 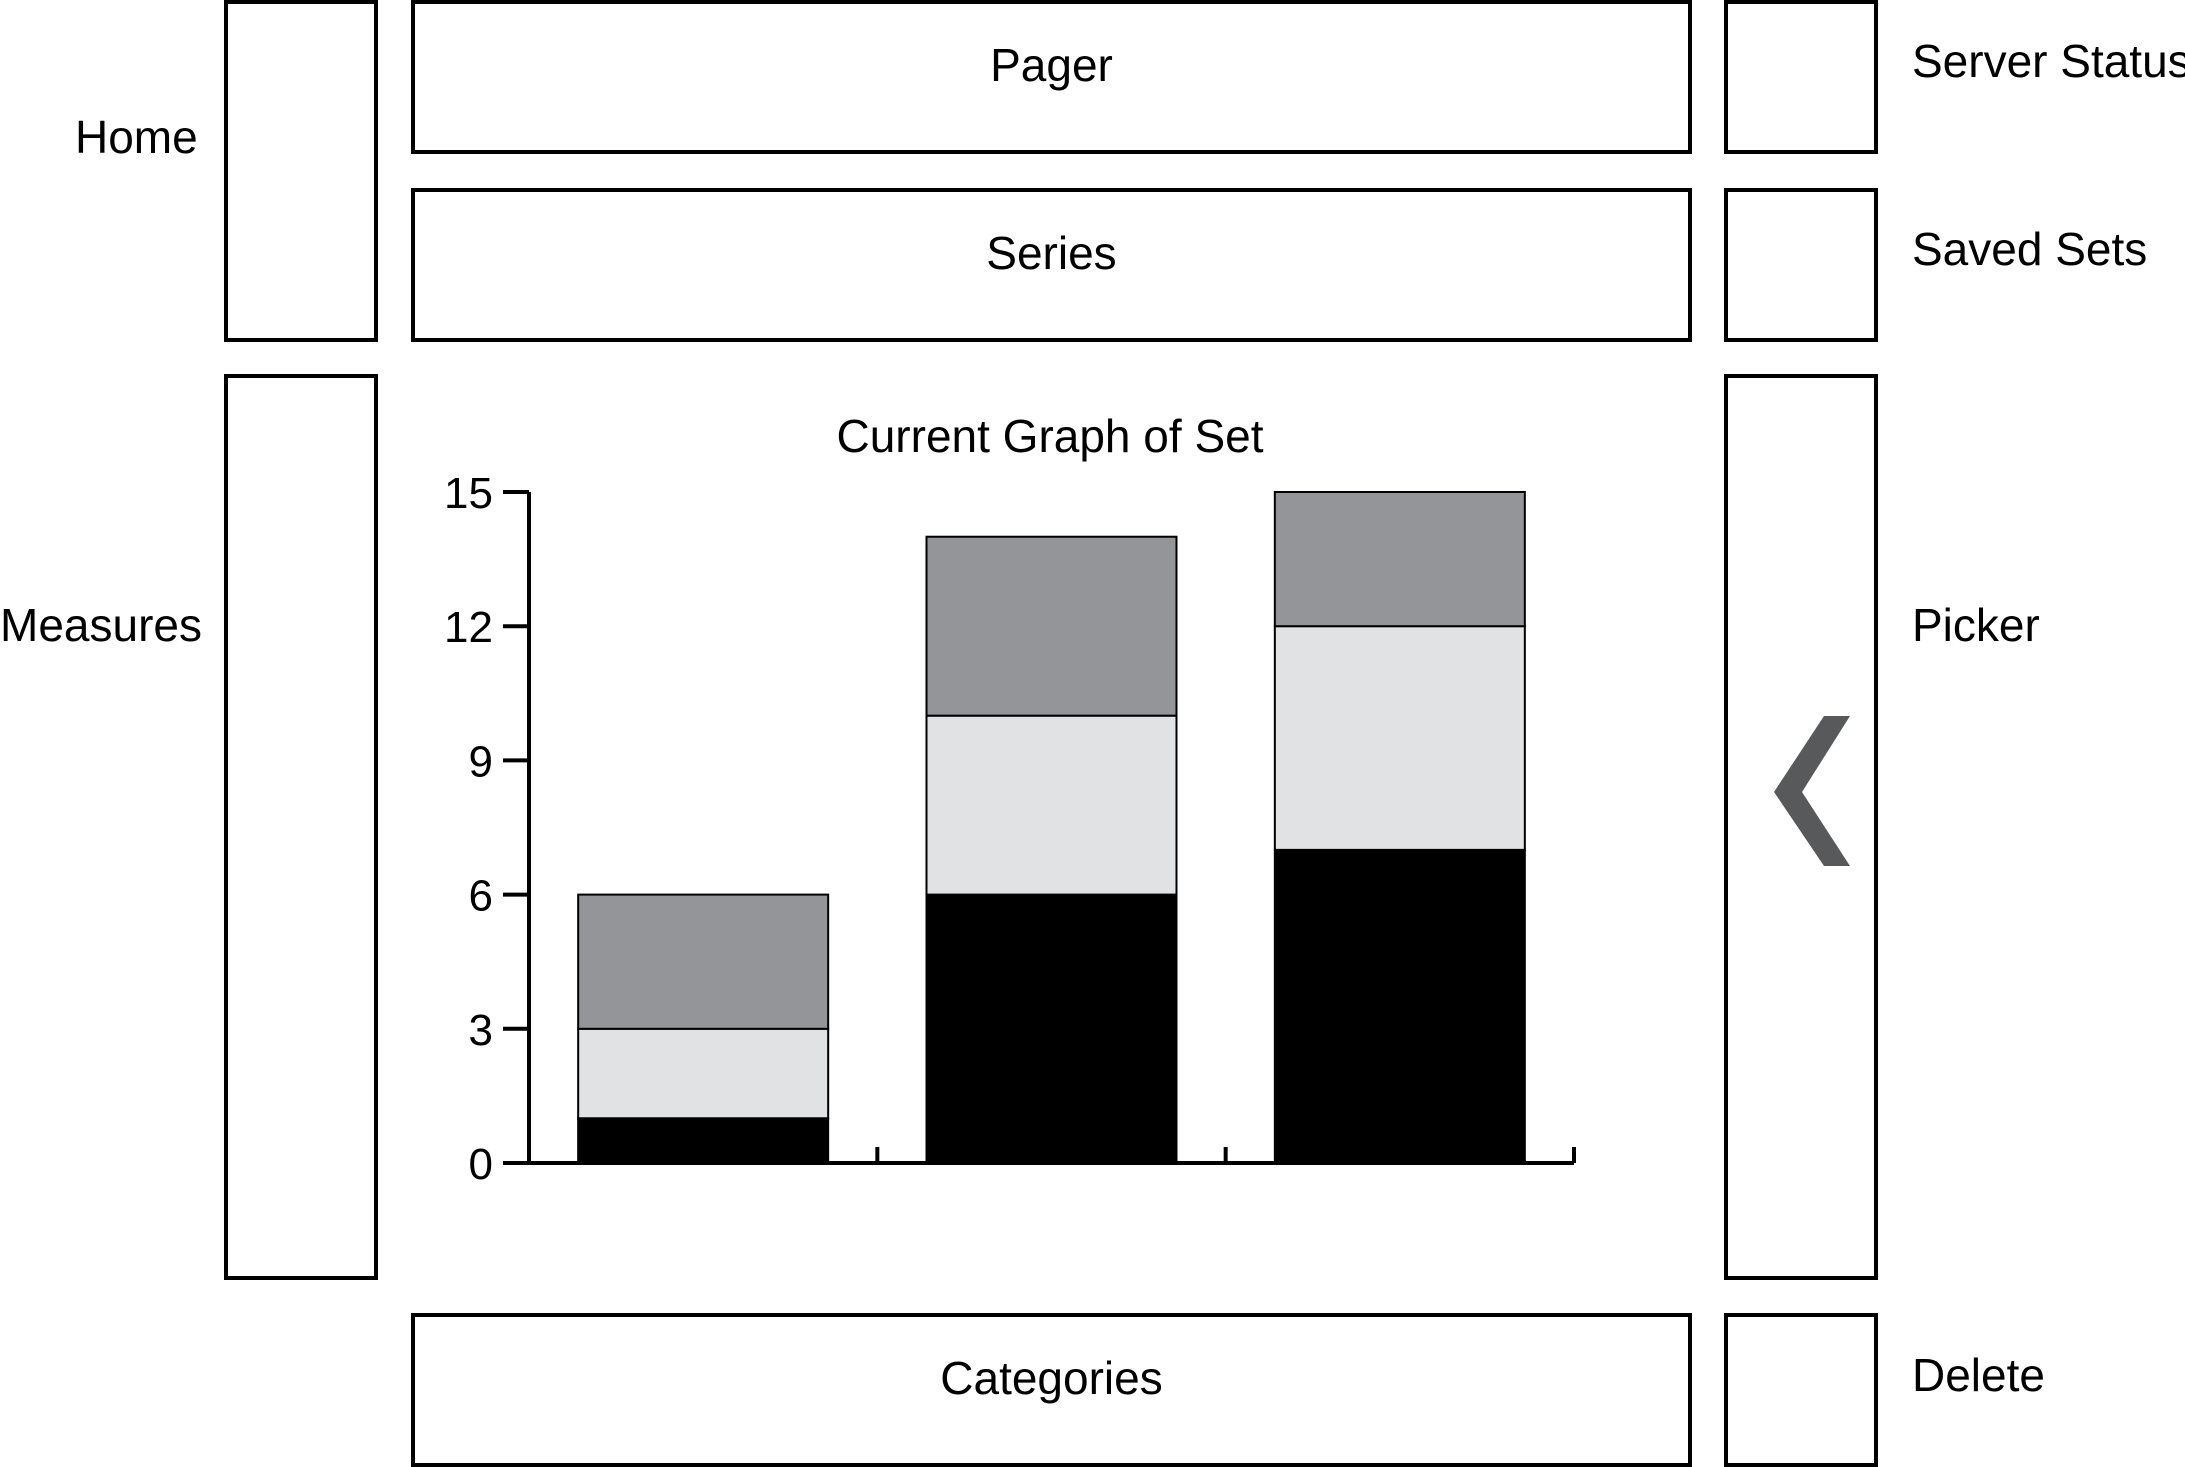 What do you see at coordinates (1801, 77) in the screenshot?
I see `server-status-panel` at bounding box center [1801, 77].